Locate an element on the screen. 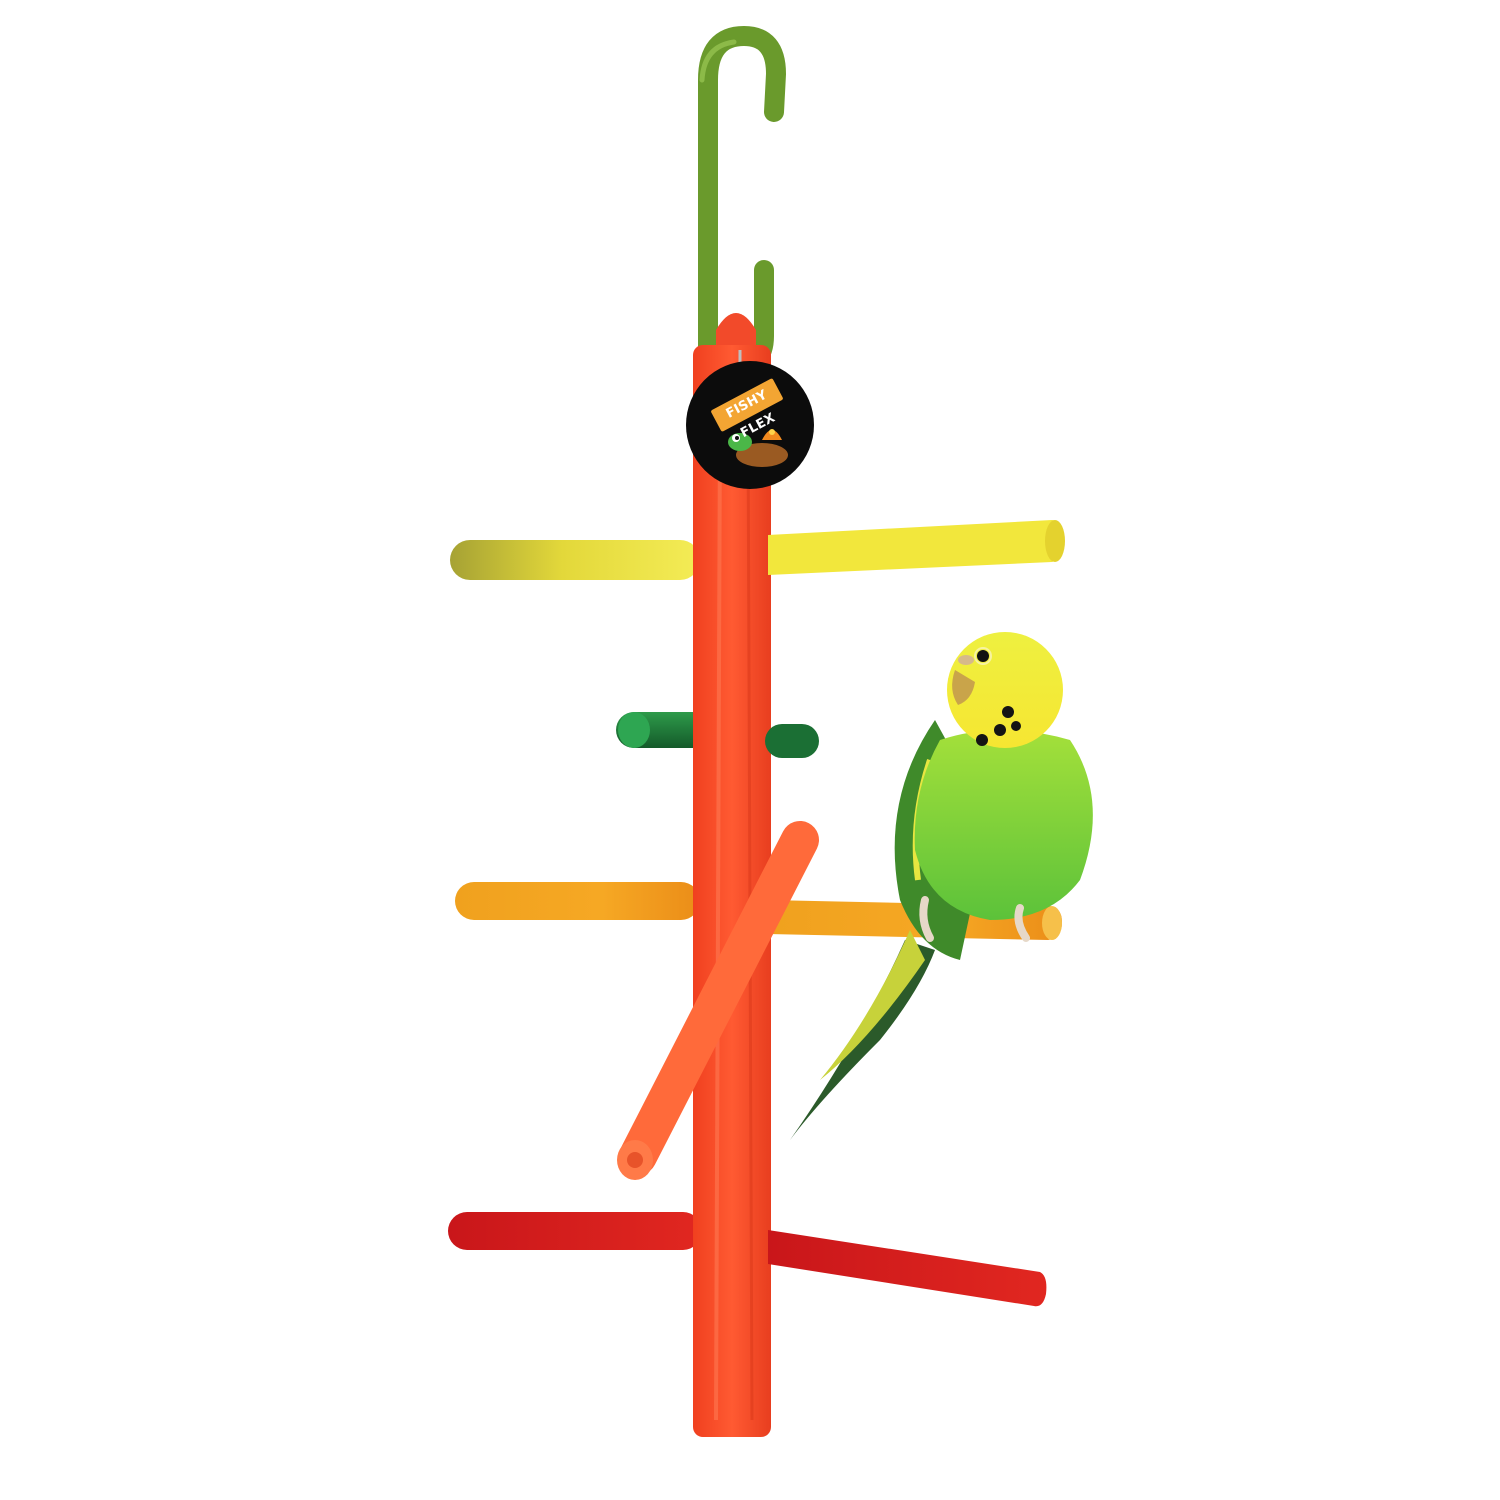 The image size is (1500, 1500). brand-tag is located at coordinates (750, 419).